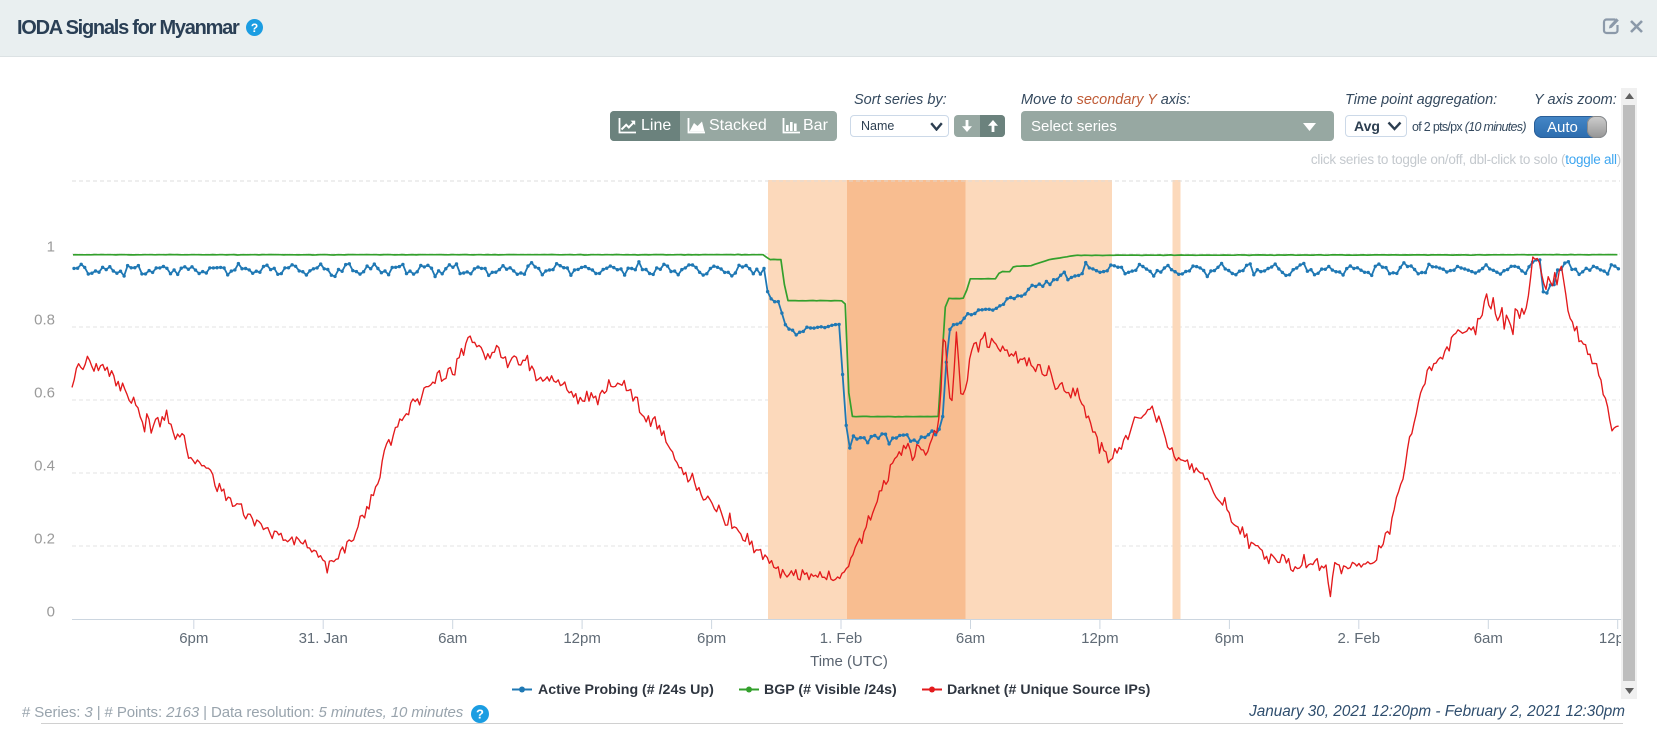  Describe the element at coordinates (44, 539) in the screenshot. I see `svg-text: 0.2` at that location.